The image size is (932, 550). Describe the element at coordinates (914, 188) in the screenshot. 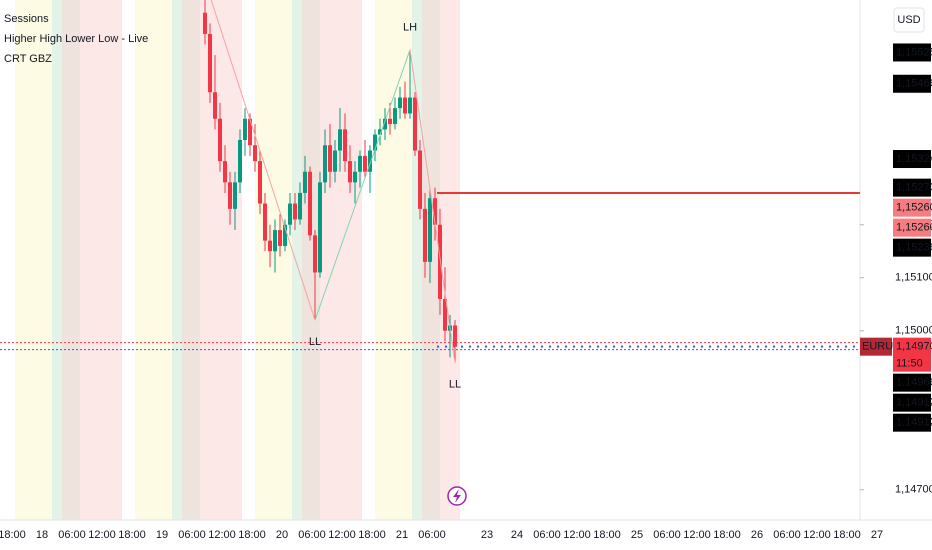

I see `price-badge-label: 1,15270` at that location.